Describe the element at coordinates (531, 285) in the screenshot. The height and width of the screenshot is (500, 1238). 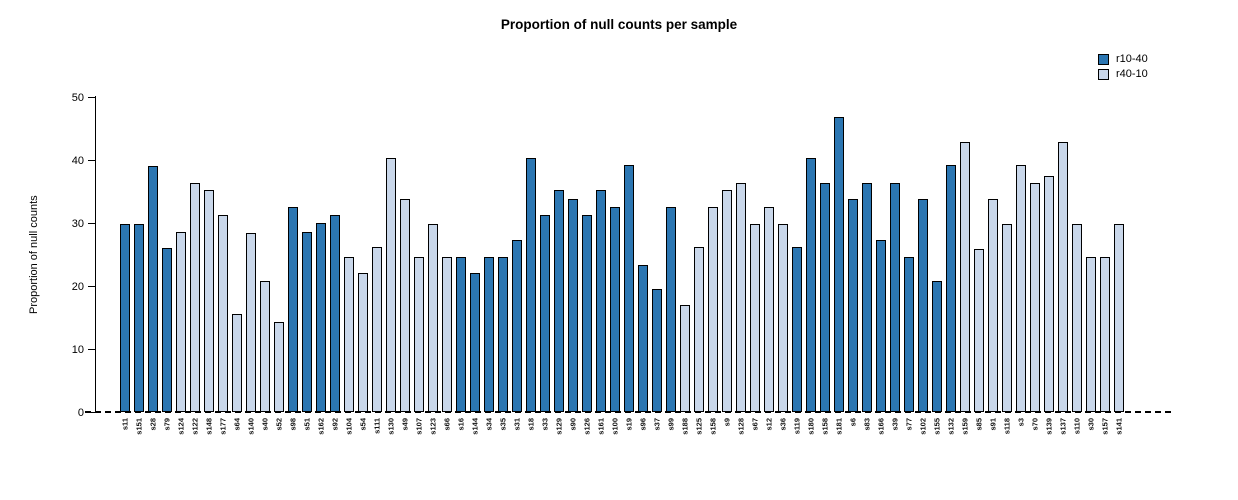
I see `bar-s18` at that location.